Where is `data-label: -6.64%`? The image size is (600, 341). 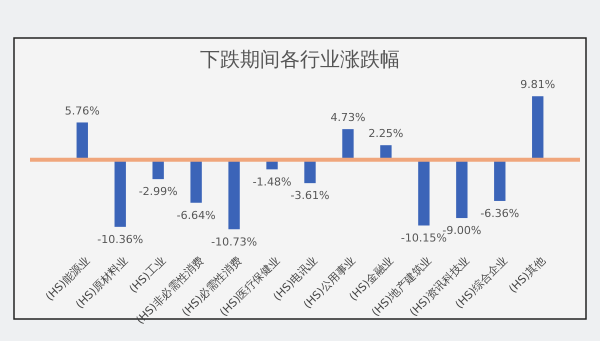 data-label: -6.64% is located at coordinates (196, 215).